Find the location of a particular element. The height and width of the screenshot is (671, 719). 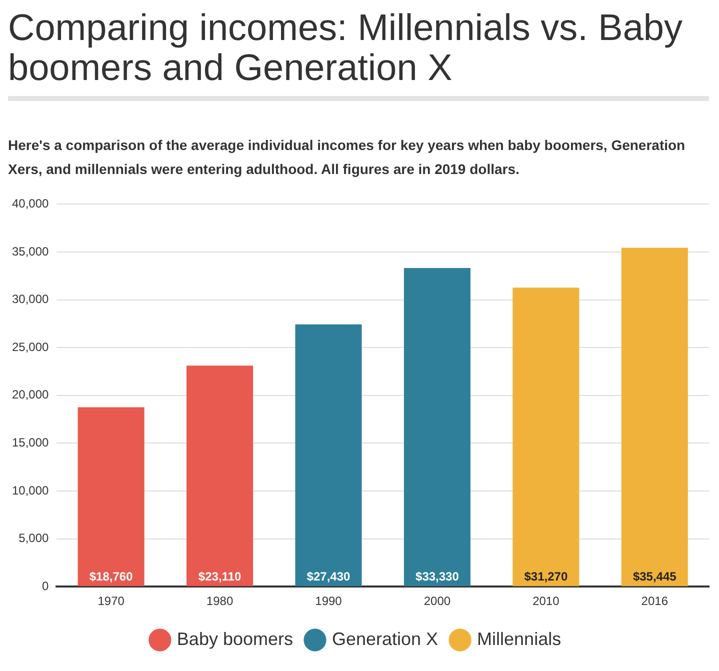

legend-label: Millennials is located at coordinates (519, 638).